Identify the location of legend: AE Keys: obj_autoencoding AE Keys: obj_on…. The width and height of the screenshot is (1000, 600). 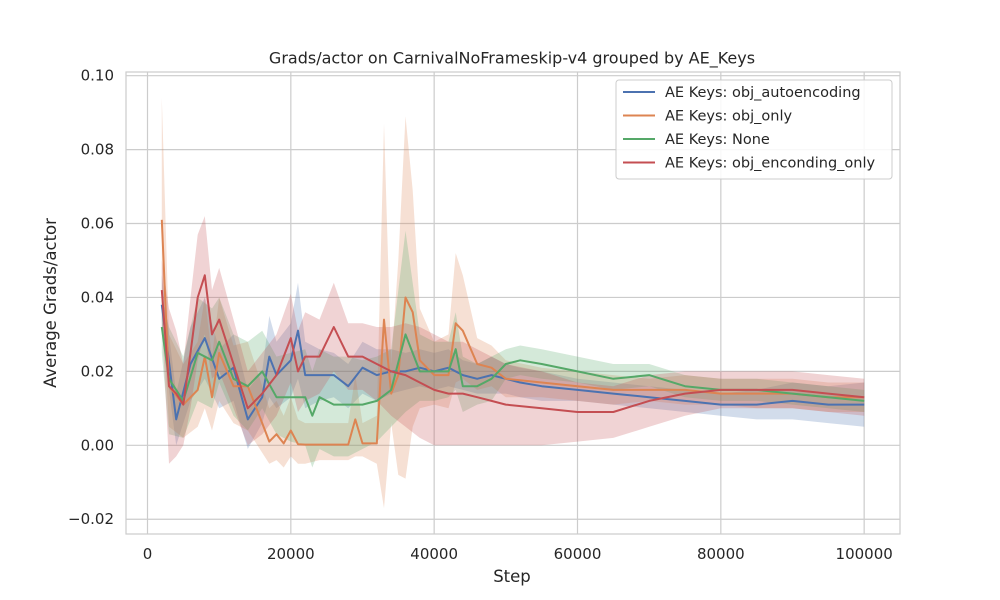
(754, 129).